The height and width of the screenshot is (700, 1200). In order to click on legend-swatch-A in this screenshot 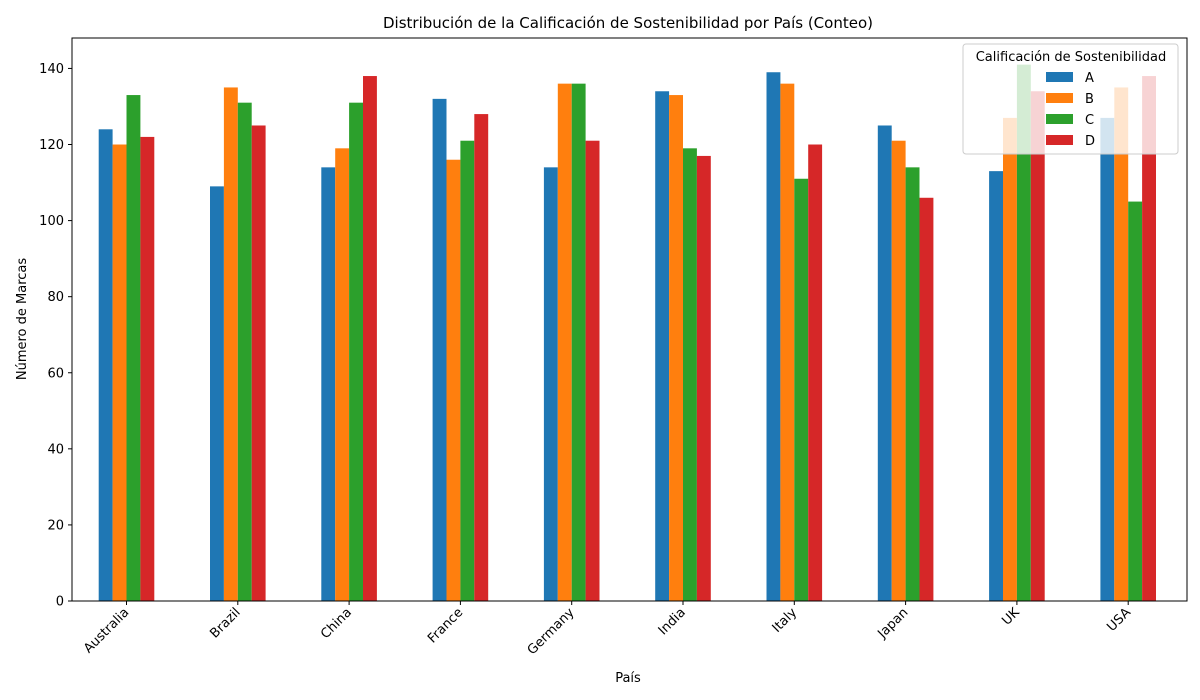, I will do `click(1059, 77)`.